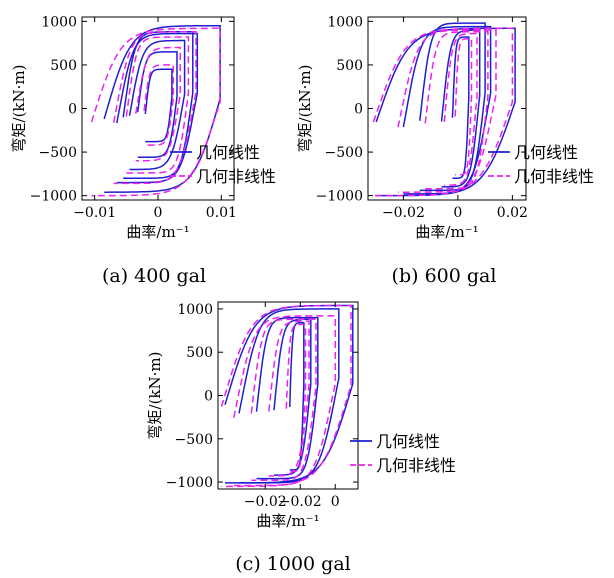 The image size is (614, 578). Describe the element at coordinates (444, 276) in the screenshot. I see `panel-caption: (b) 600 gal` at that location.